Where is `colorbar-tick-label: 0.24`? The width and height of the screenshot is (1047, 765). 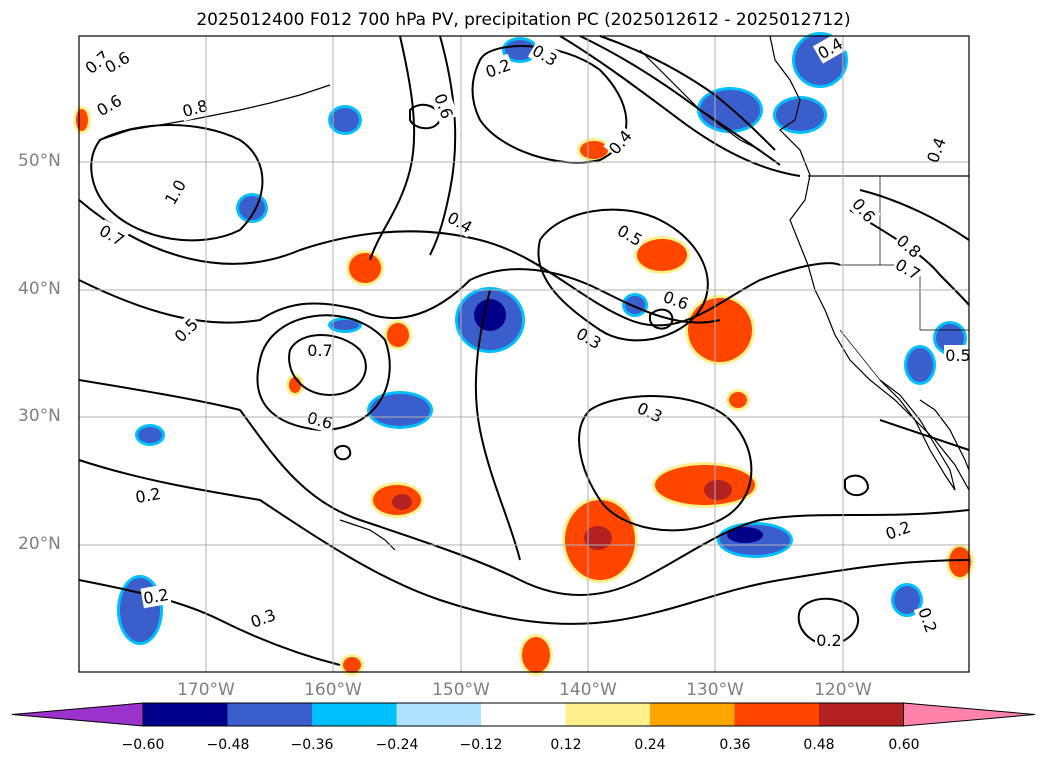
colorbar-tick-label: 0.24 is located at coordinates (650, 745).